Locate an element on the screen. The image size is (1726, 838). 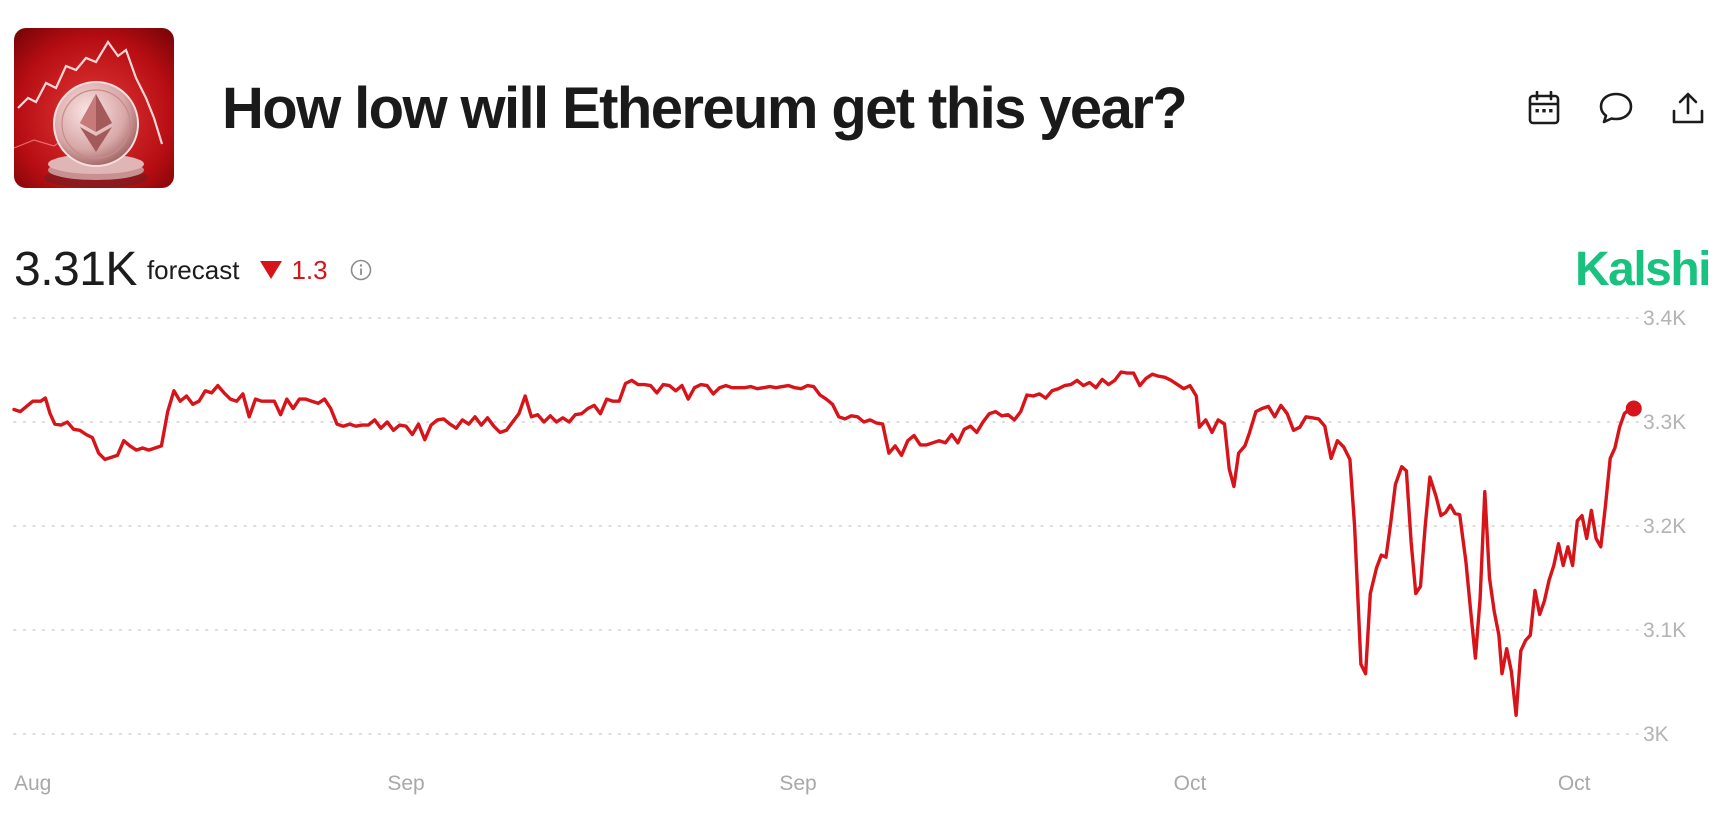
x-tick-label: Aug is located at coordinates (32, 783).